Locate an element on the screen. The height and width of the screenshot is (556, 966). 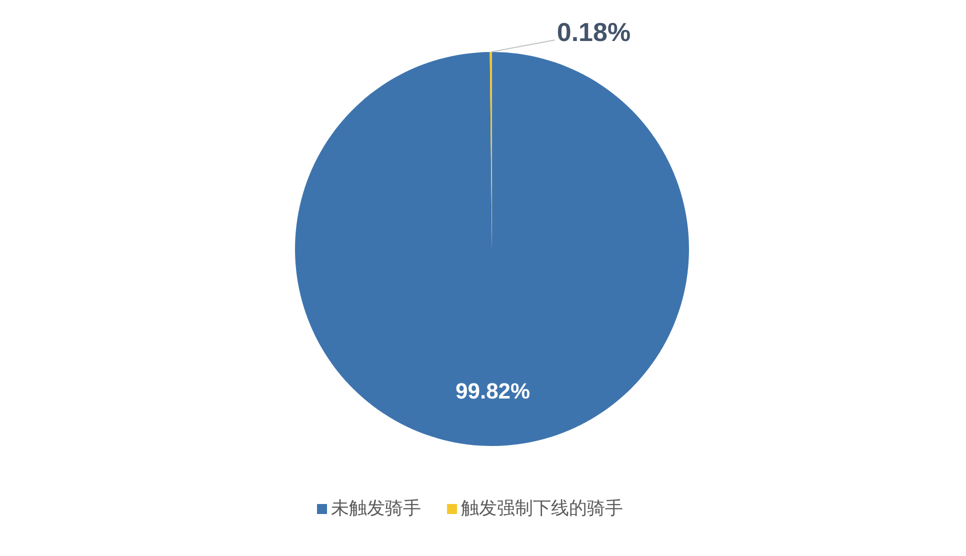
data-label: 99.82% is located at coordinates (492, 391).